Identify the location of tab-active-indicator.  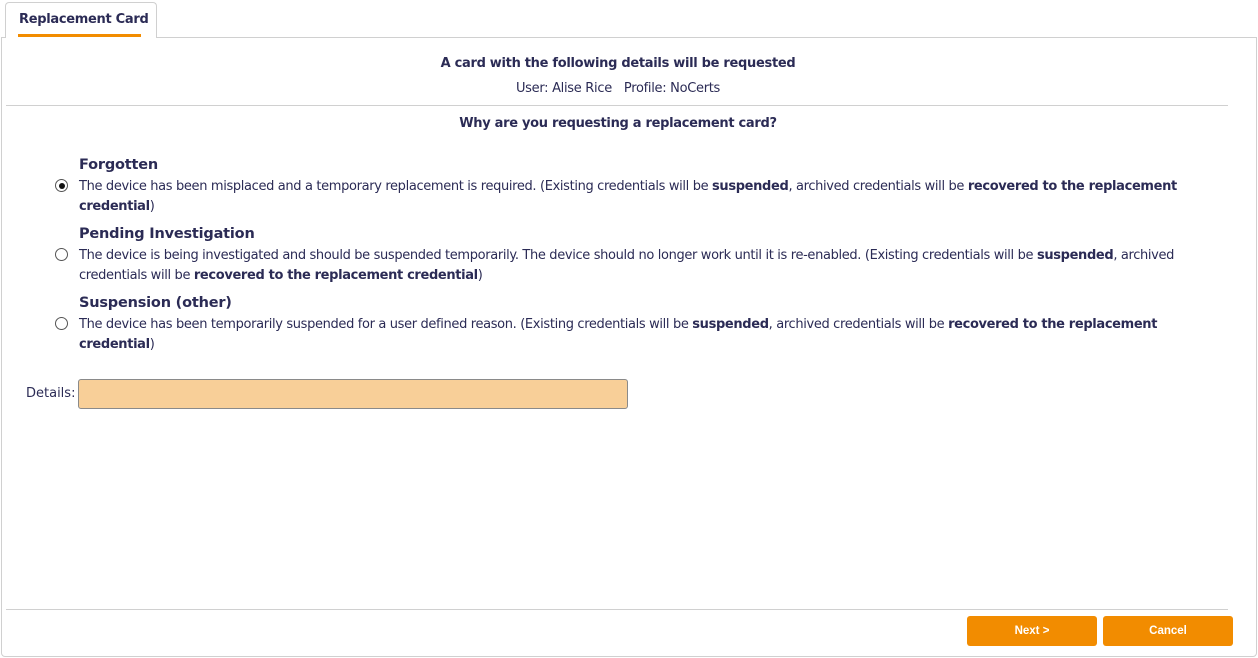
(79, 35).